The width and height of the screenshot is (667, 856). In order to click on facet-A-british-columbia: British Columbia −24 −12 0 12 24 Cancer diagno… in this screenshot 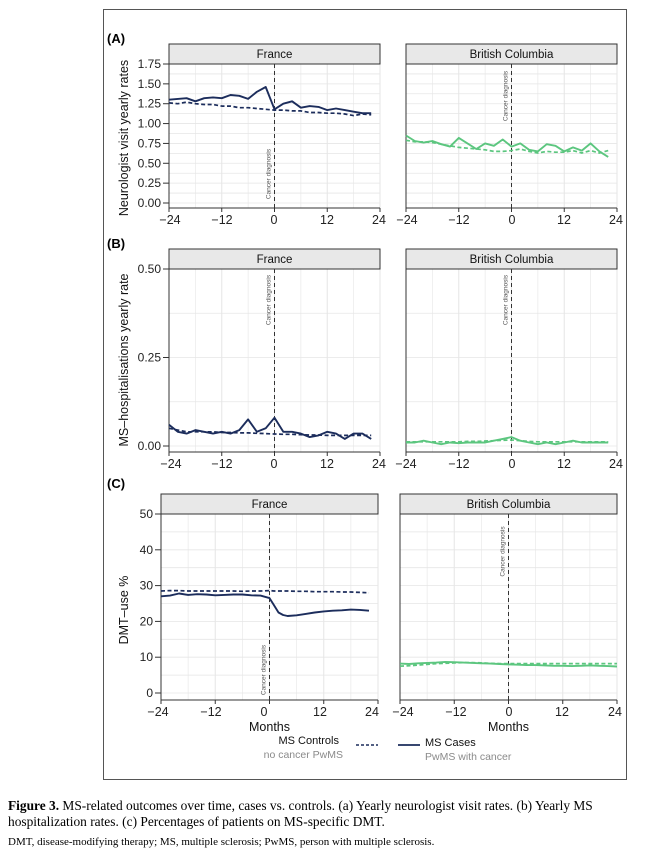, I will do `click(509, 135)`.